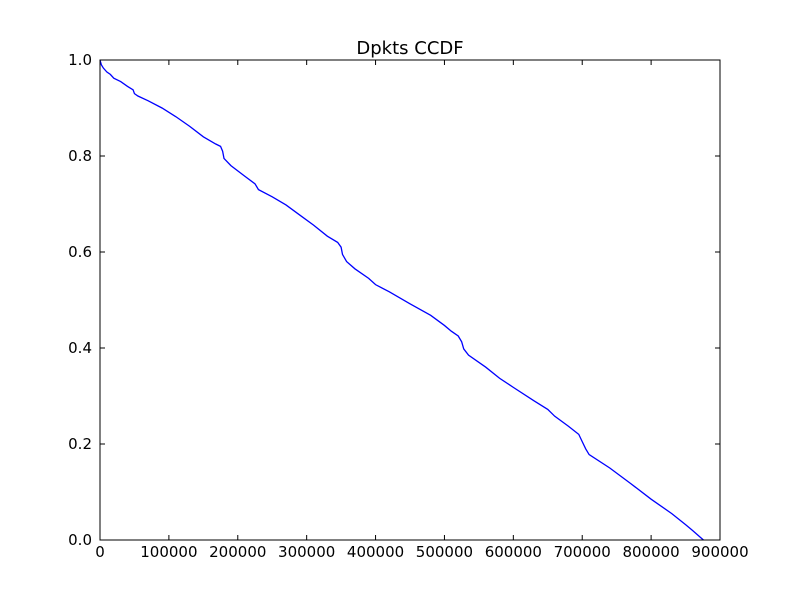 The height and width of the screenshot is (600, 800). Describe the element at coordinates (375, 552) in the screenshot. I see `x-tick-label: 400000` at that location.